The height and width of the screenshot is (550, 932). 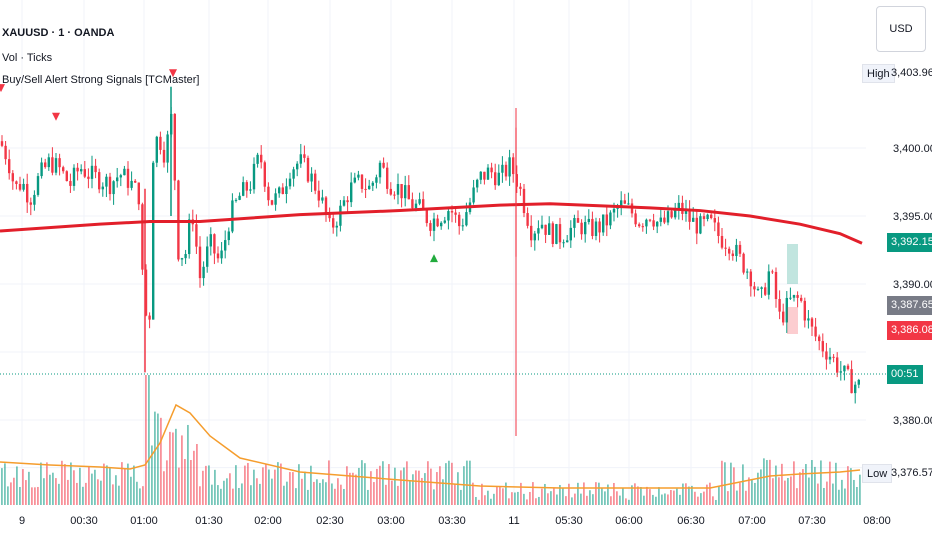 I want to click on time-tick-label: 03:30, so click(x=452, y=521).